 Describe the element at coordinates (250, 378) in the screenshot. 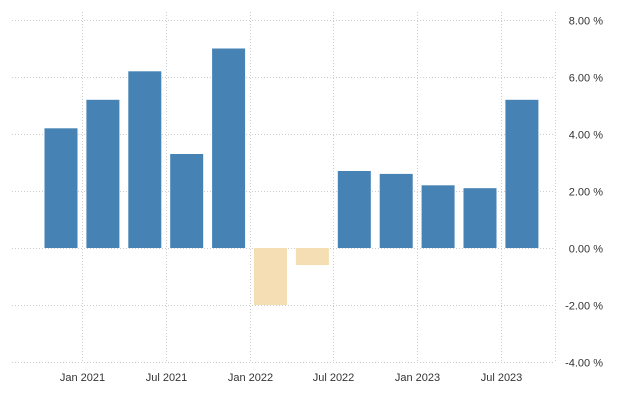

I see `x-tick-label: Jan 2022` at that location.